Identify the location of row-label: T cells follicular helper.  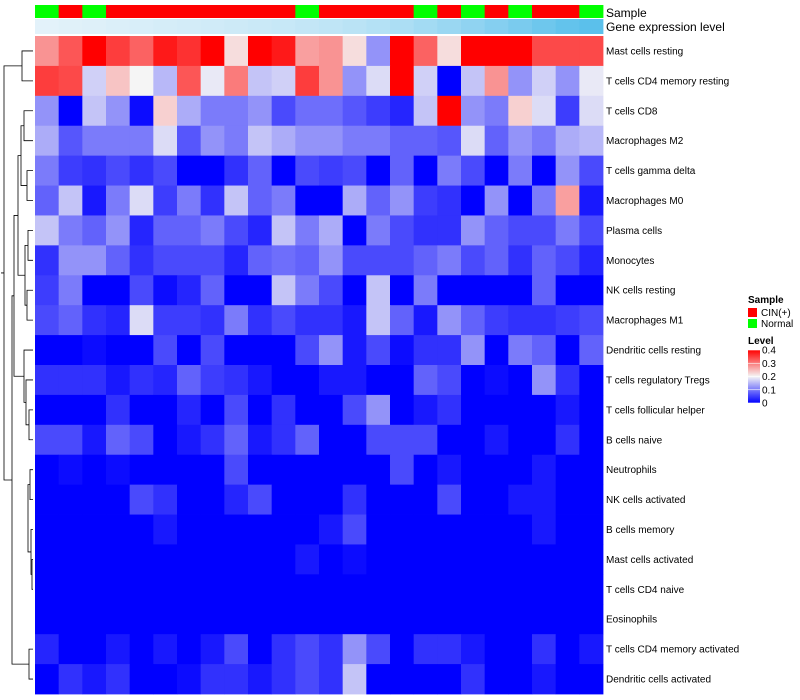
(655, 410).